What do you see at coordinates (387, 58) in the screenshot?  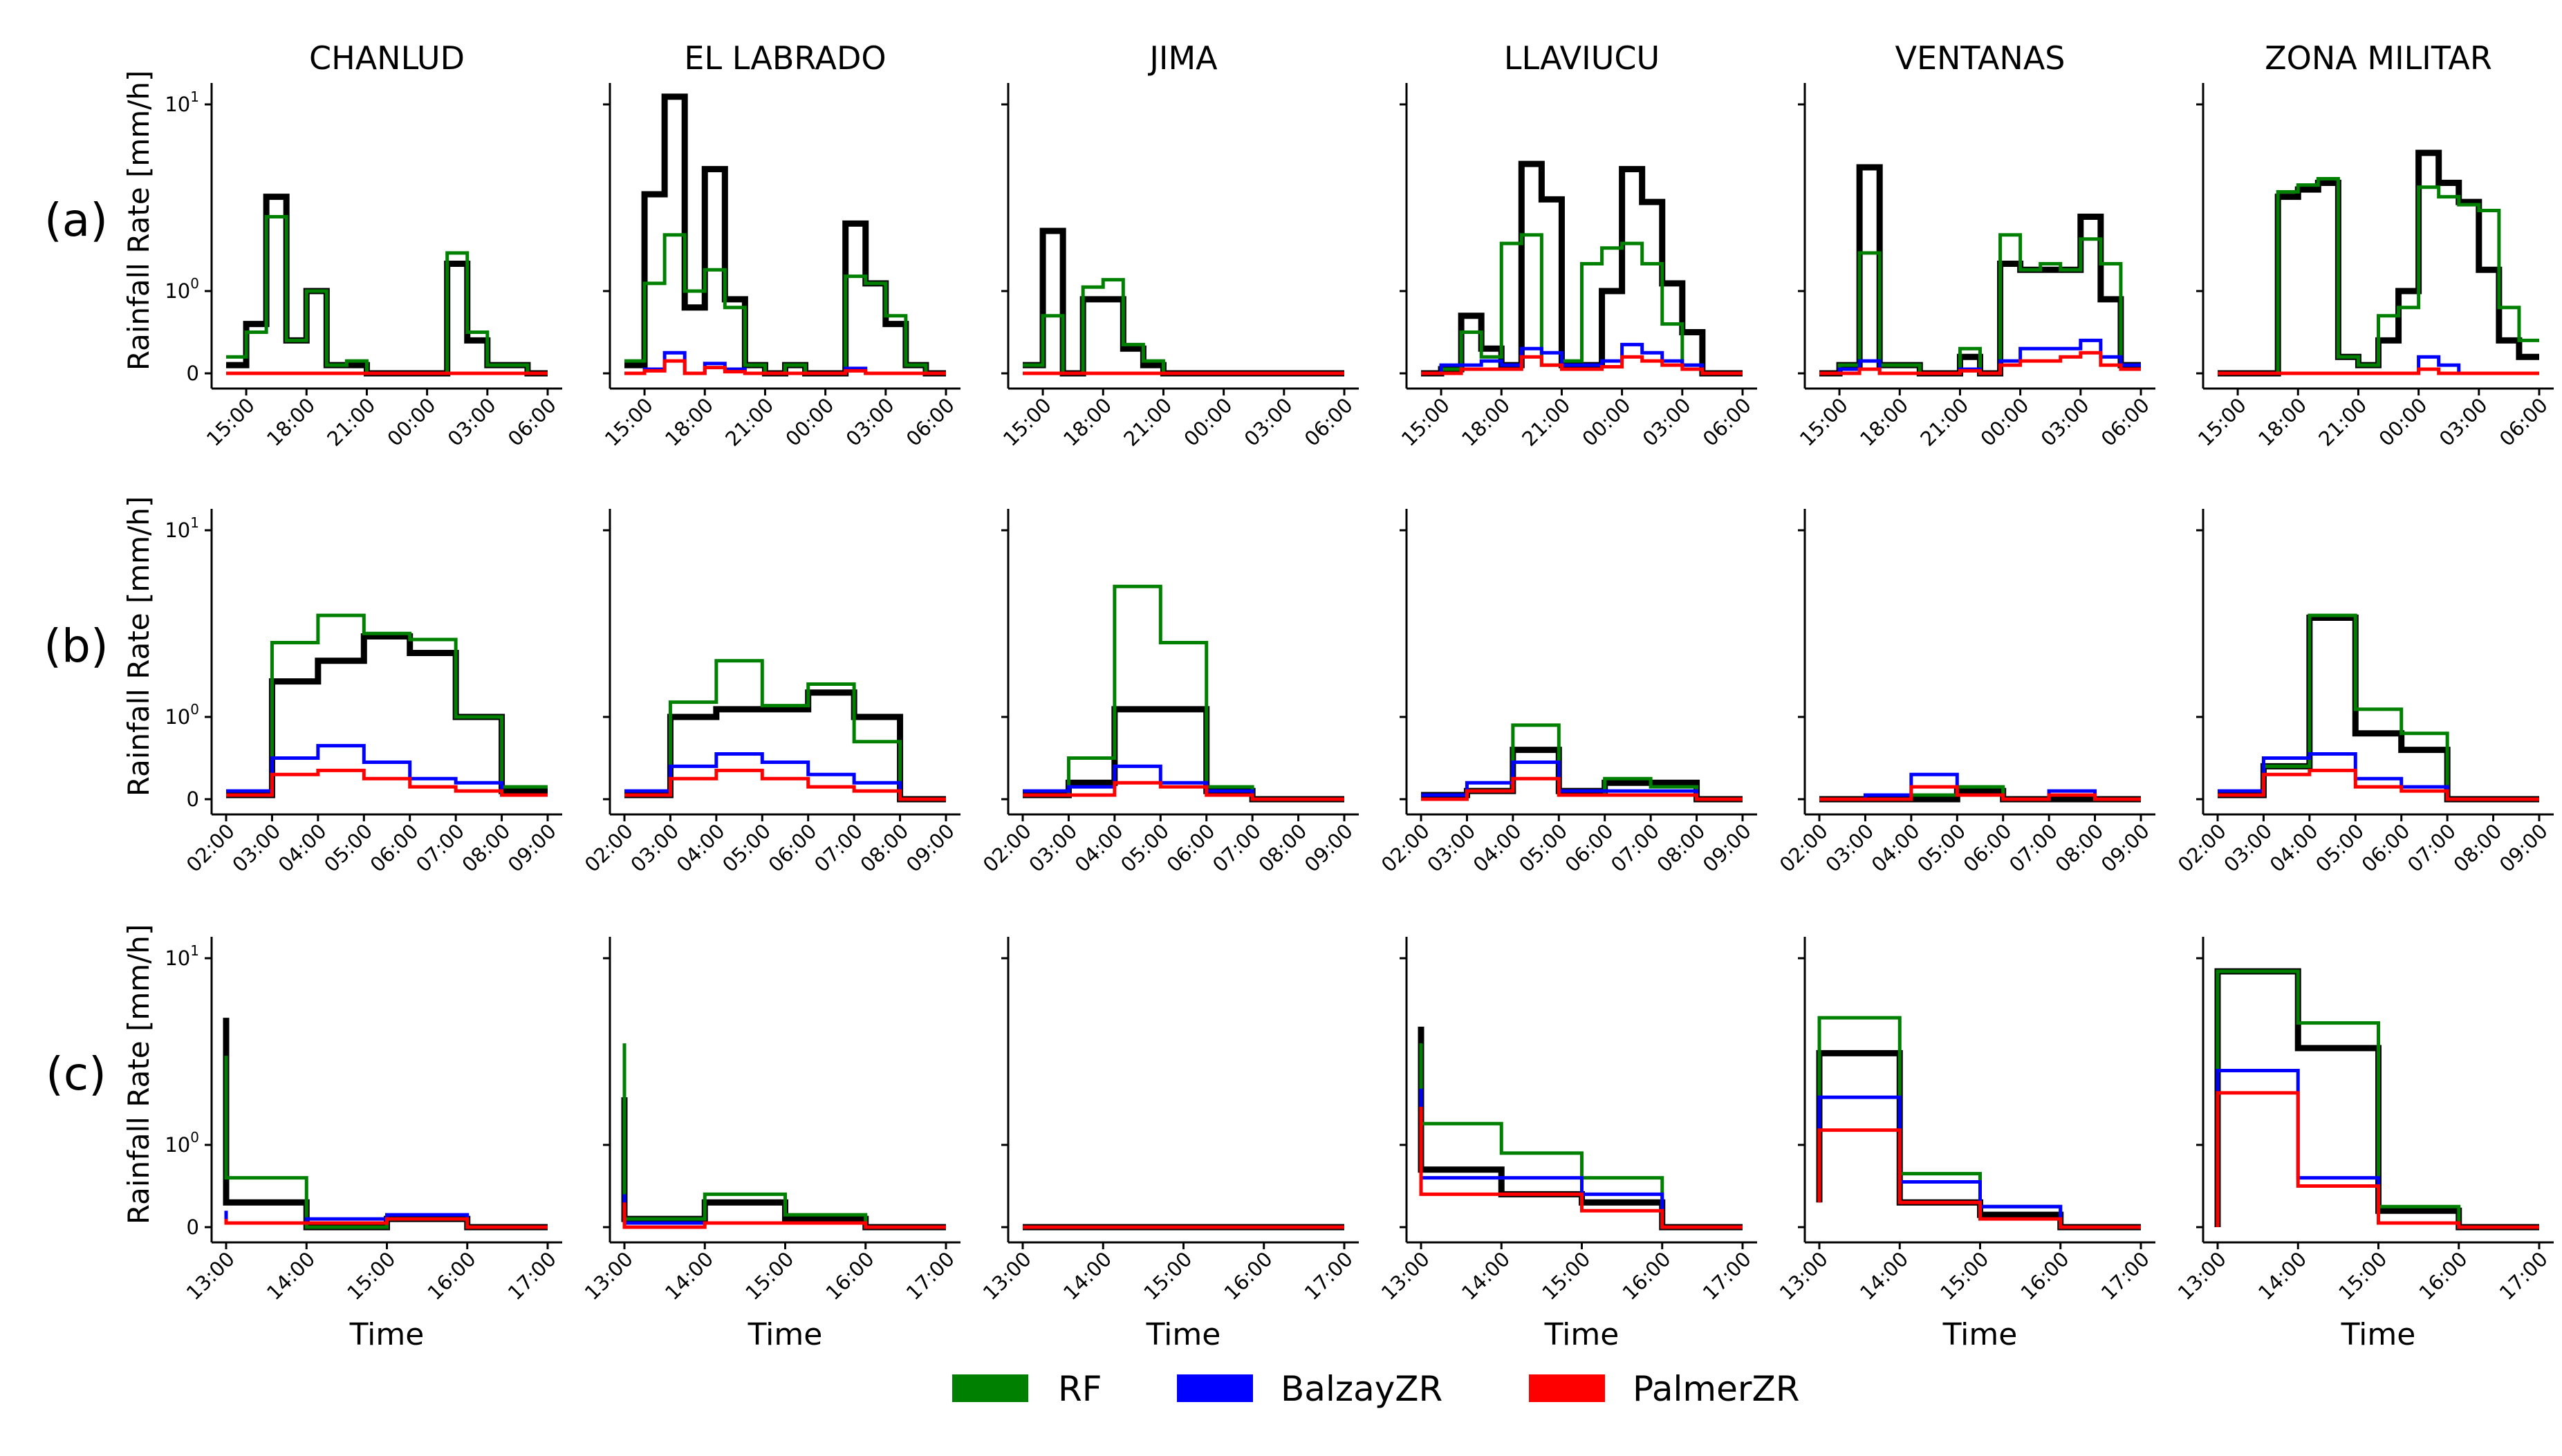 I see `column-title: CHANLUD` at bounding box center [387, 58].